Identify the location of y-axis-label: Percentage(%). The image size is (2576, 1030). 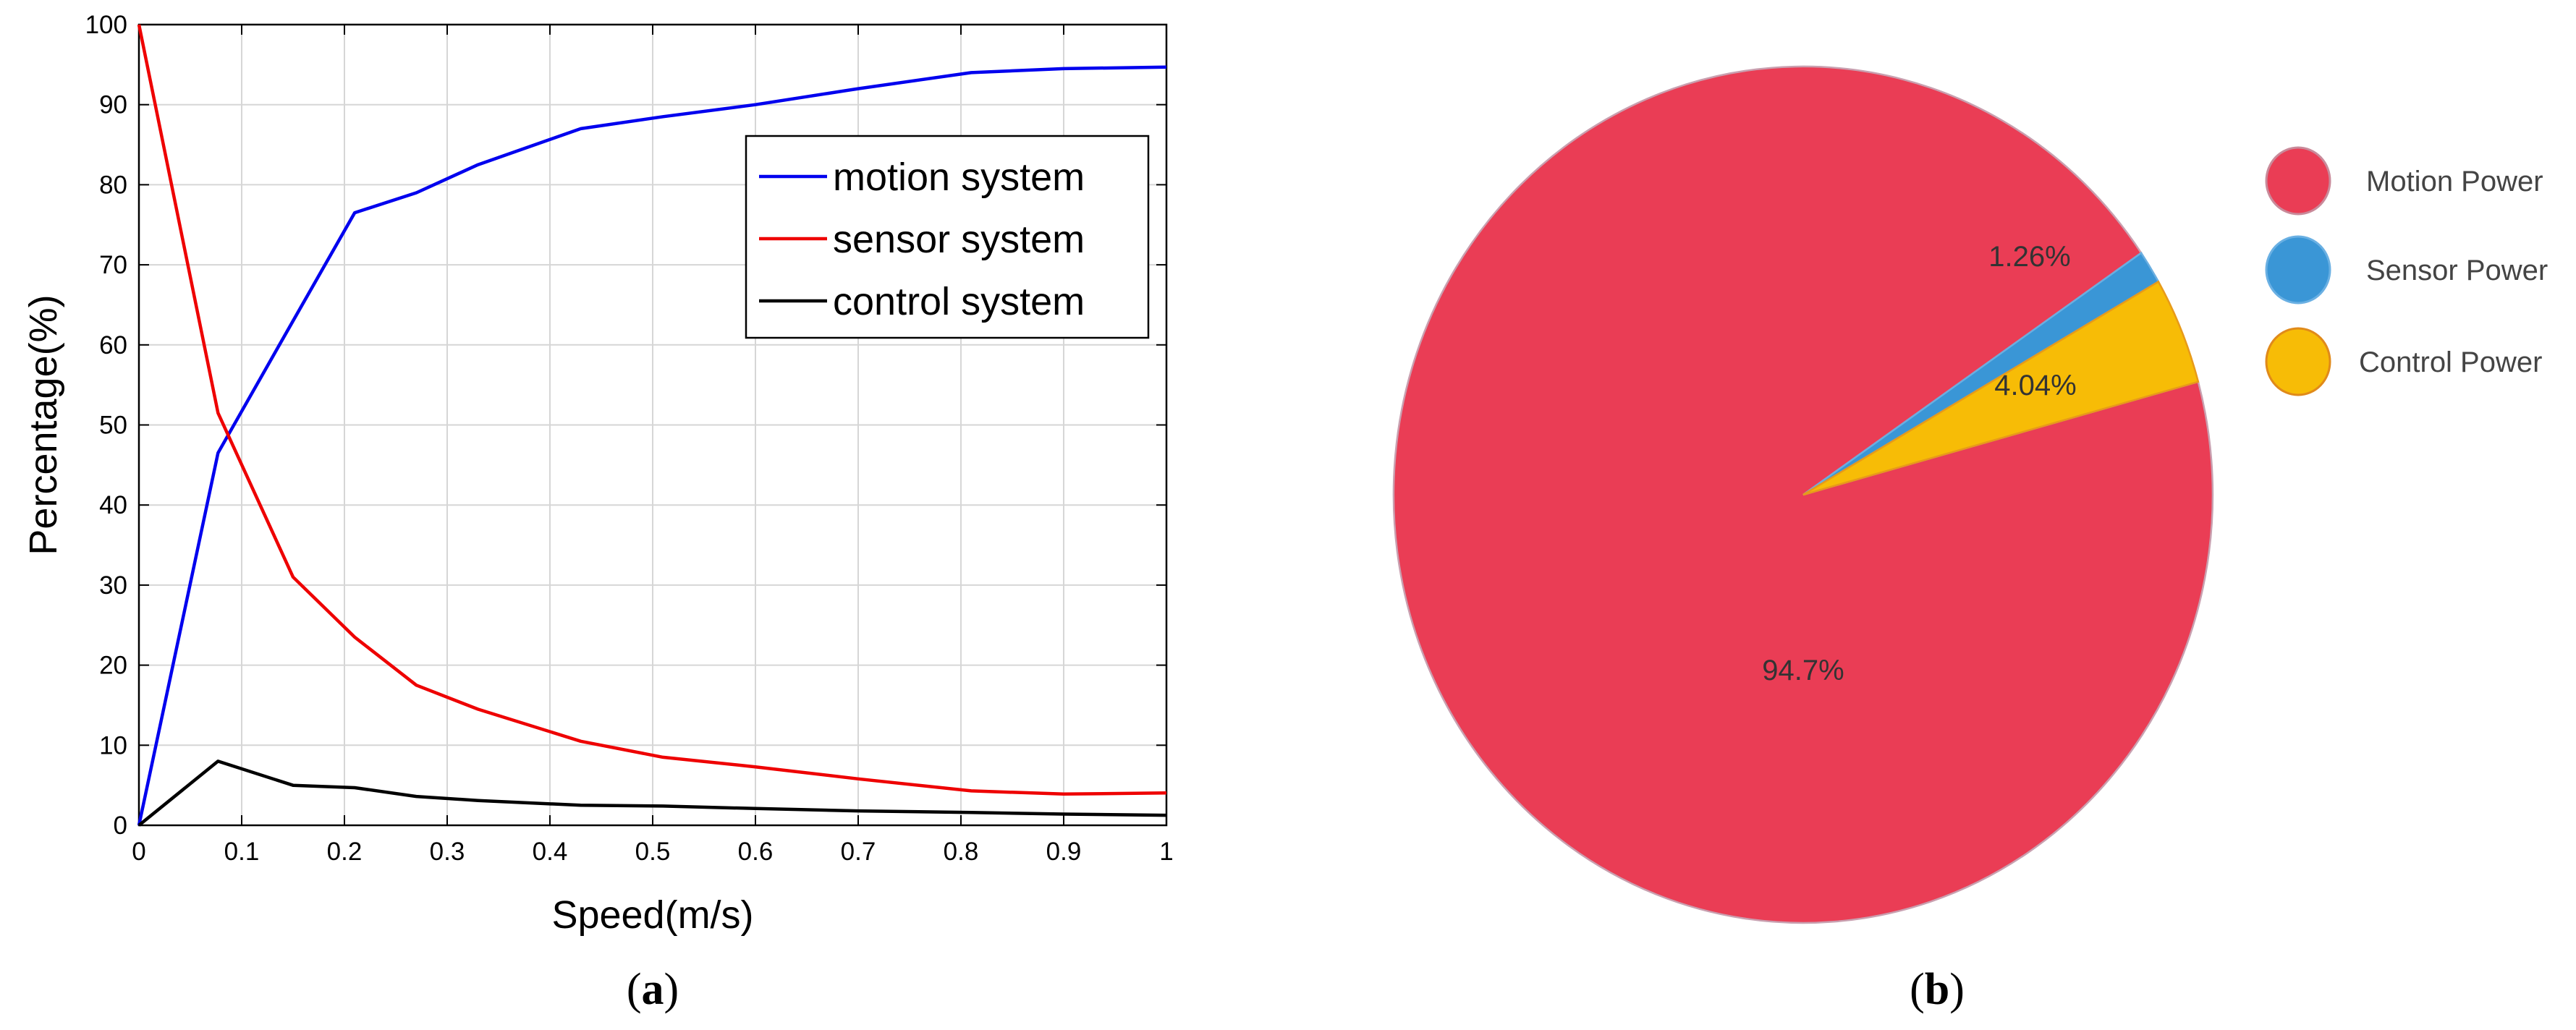
(43, 424).